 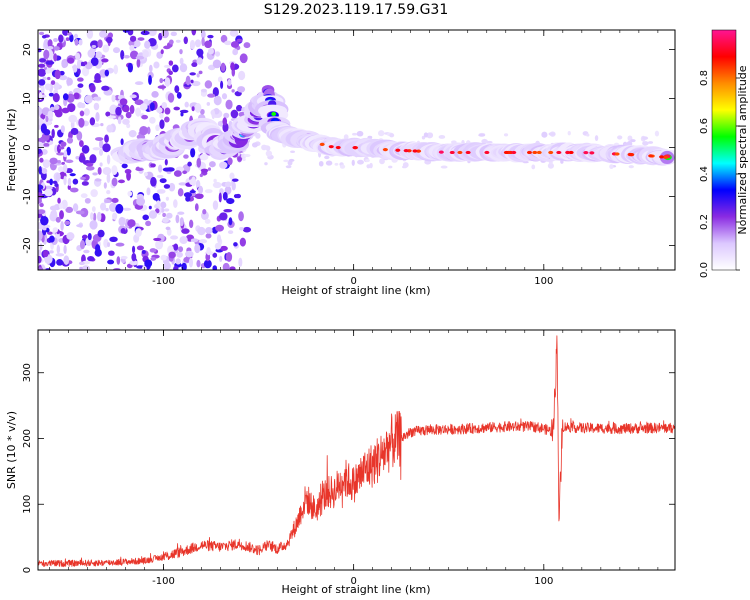 What do you see at coordinates (27, 570) in the screenshot?
I see `snr-y-tick-label: 0` at bounding box center [27, 570].